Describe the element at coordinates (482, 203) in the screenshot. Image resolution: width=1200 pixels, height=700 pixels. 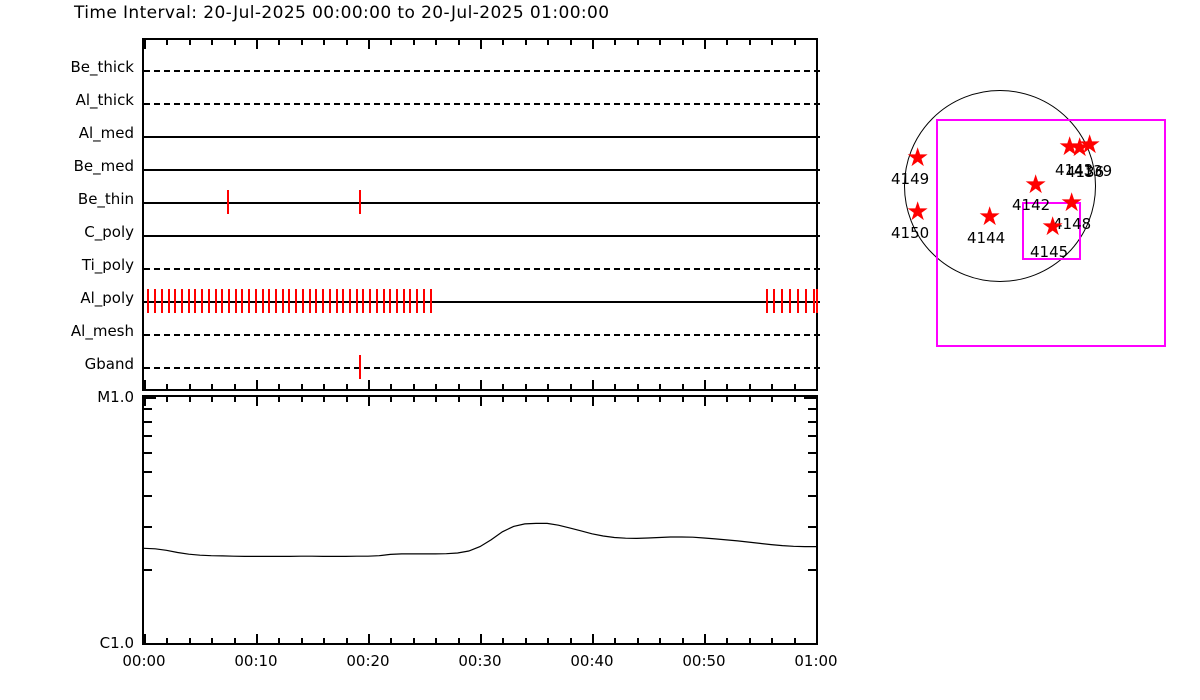
I see `filter-row-line-be_thin` at that location.